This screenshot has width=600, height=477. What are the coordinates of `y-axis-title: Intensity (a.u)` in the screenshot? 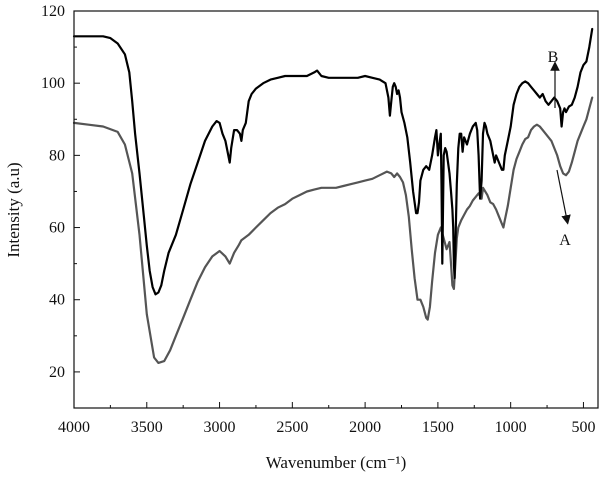 It's located at (13, 209).